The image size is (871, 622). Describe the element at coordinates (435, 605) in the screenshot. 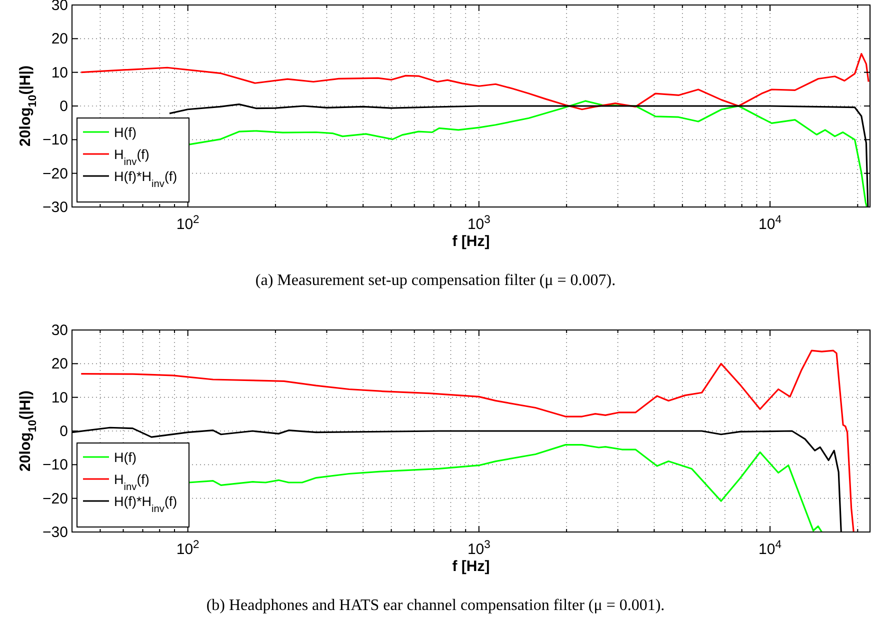

I see `text: (b) Headphones and HATS ear channel compensation filter (μ = 0.001).` at that location.